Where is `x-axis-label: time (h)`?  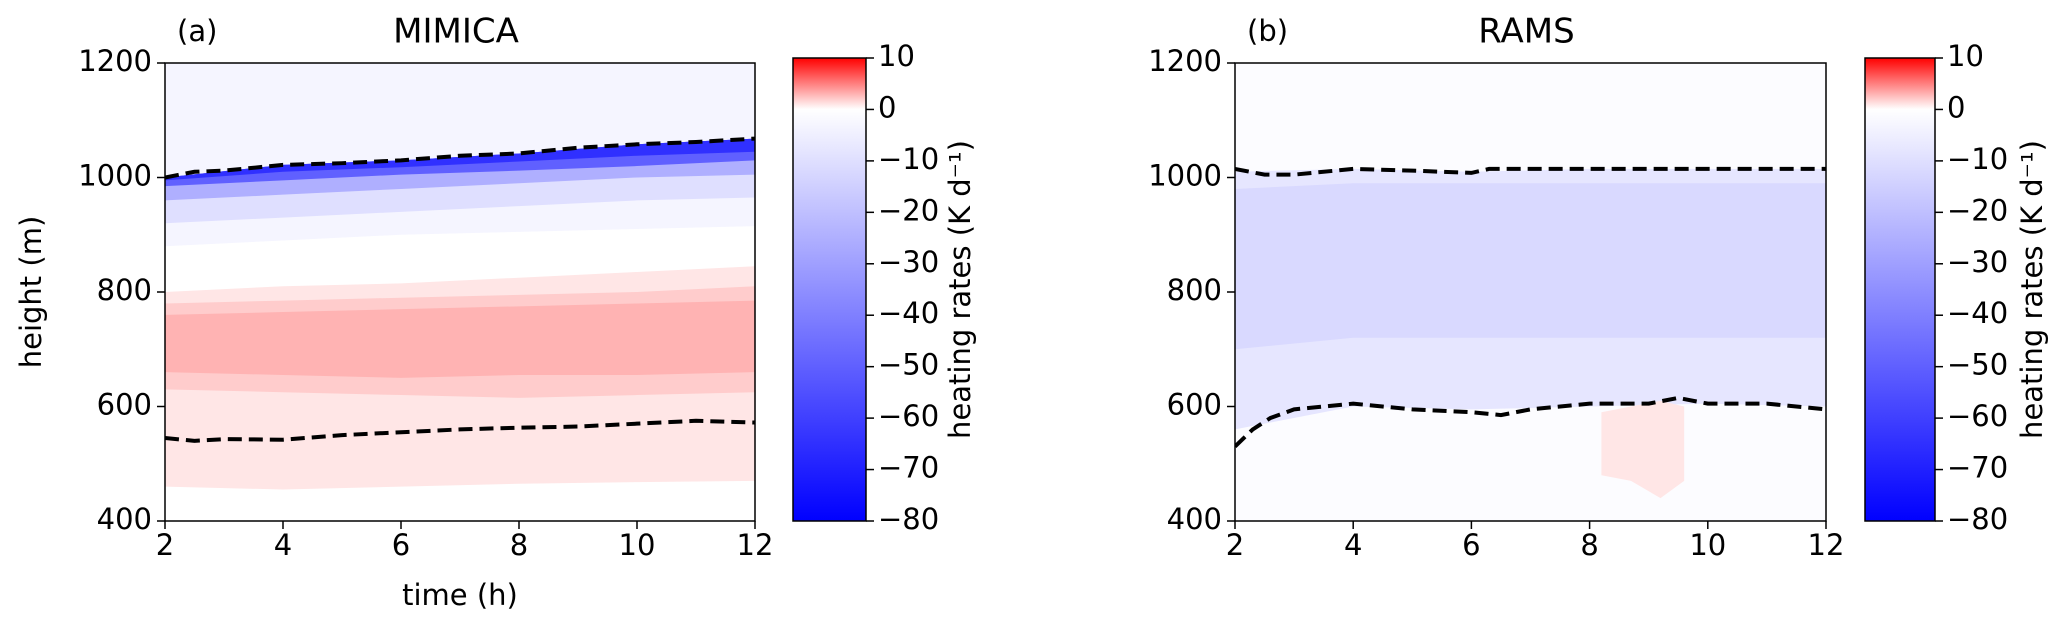
x-axis-label: time (h) is located at coordinates (460, 595).